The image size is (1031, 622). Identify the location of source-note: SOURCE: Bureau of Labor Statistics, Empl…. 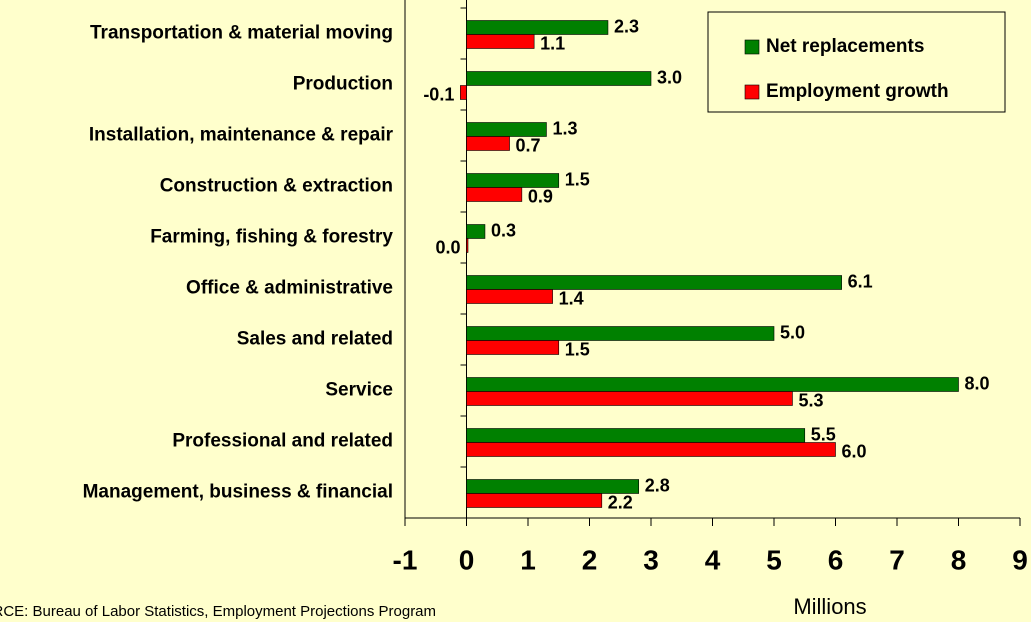
(218, 611).